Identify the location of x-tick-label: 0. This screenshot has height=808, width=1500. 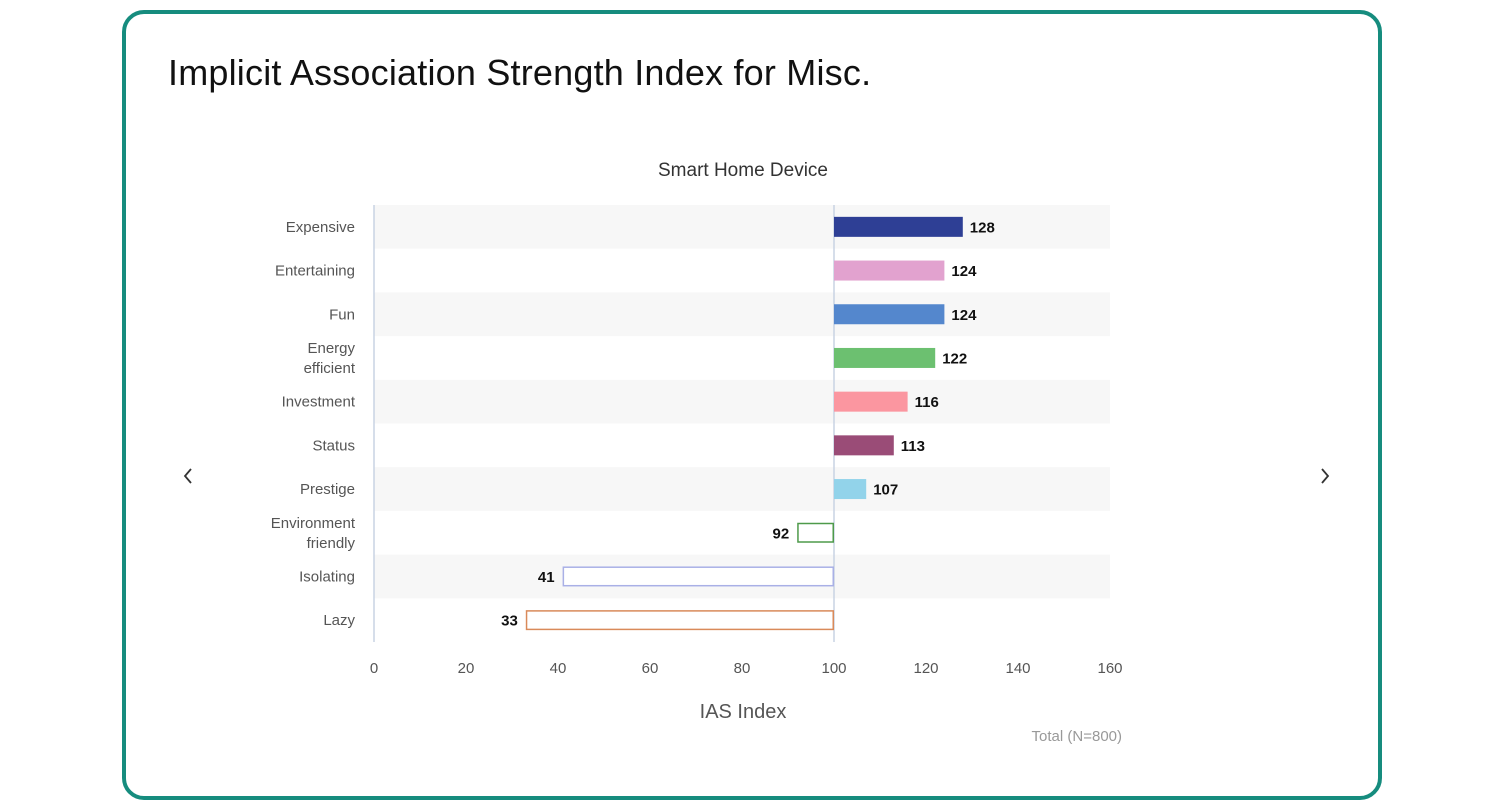
(374, 668).